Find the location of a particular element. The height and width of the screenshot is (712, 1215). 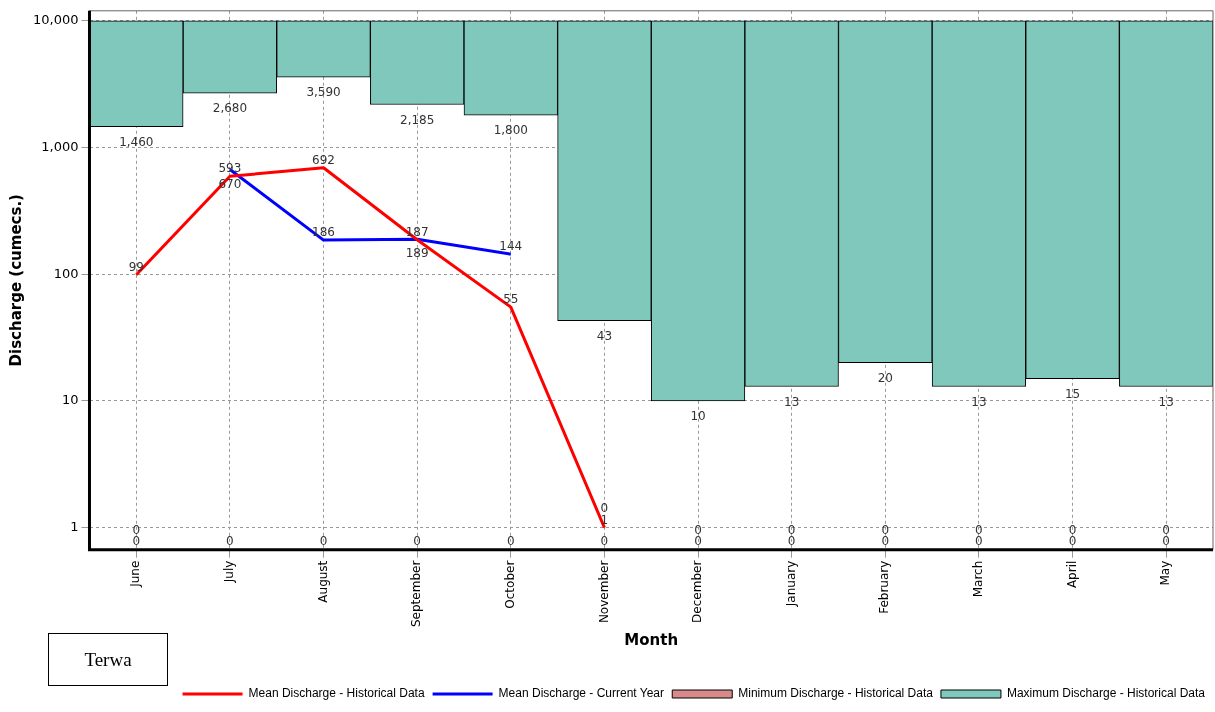

y-tick-label: 10 is located at coordinates (70, 400).